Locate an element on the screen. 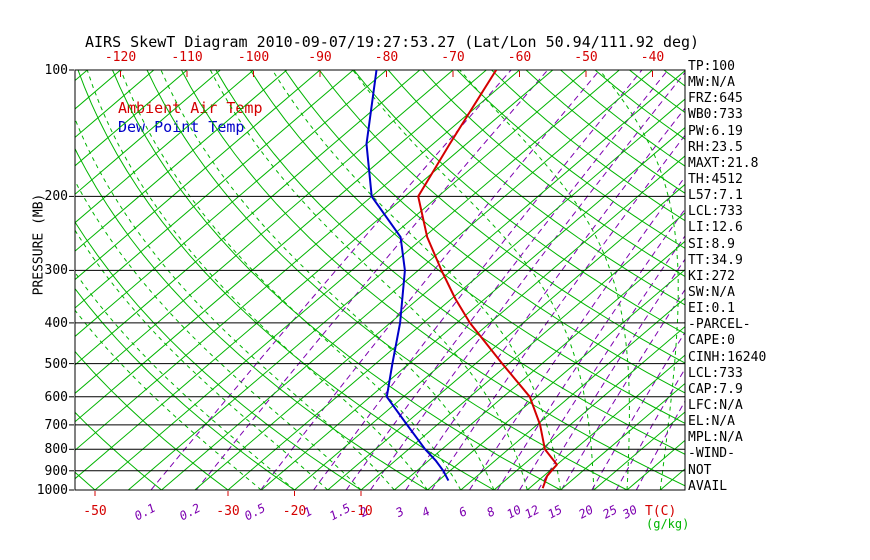 This screenshot has height=560, width=870. stat-line: TH:4512 is located at coordinates (715, 179).